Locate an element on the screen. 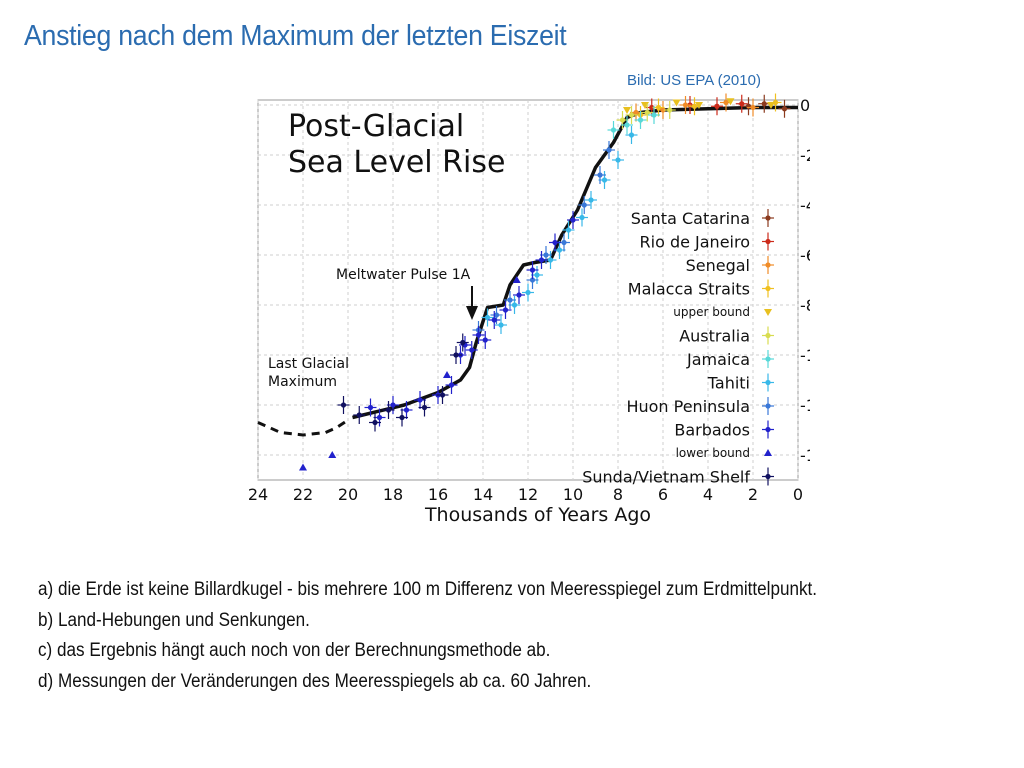  annotation-meltwater-pulse: Meltwater Pulse 1A is located at coordinates (403, 275).